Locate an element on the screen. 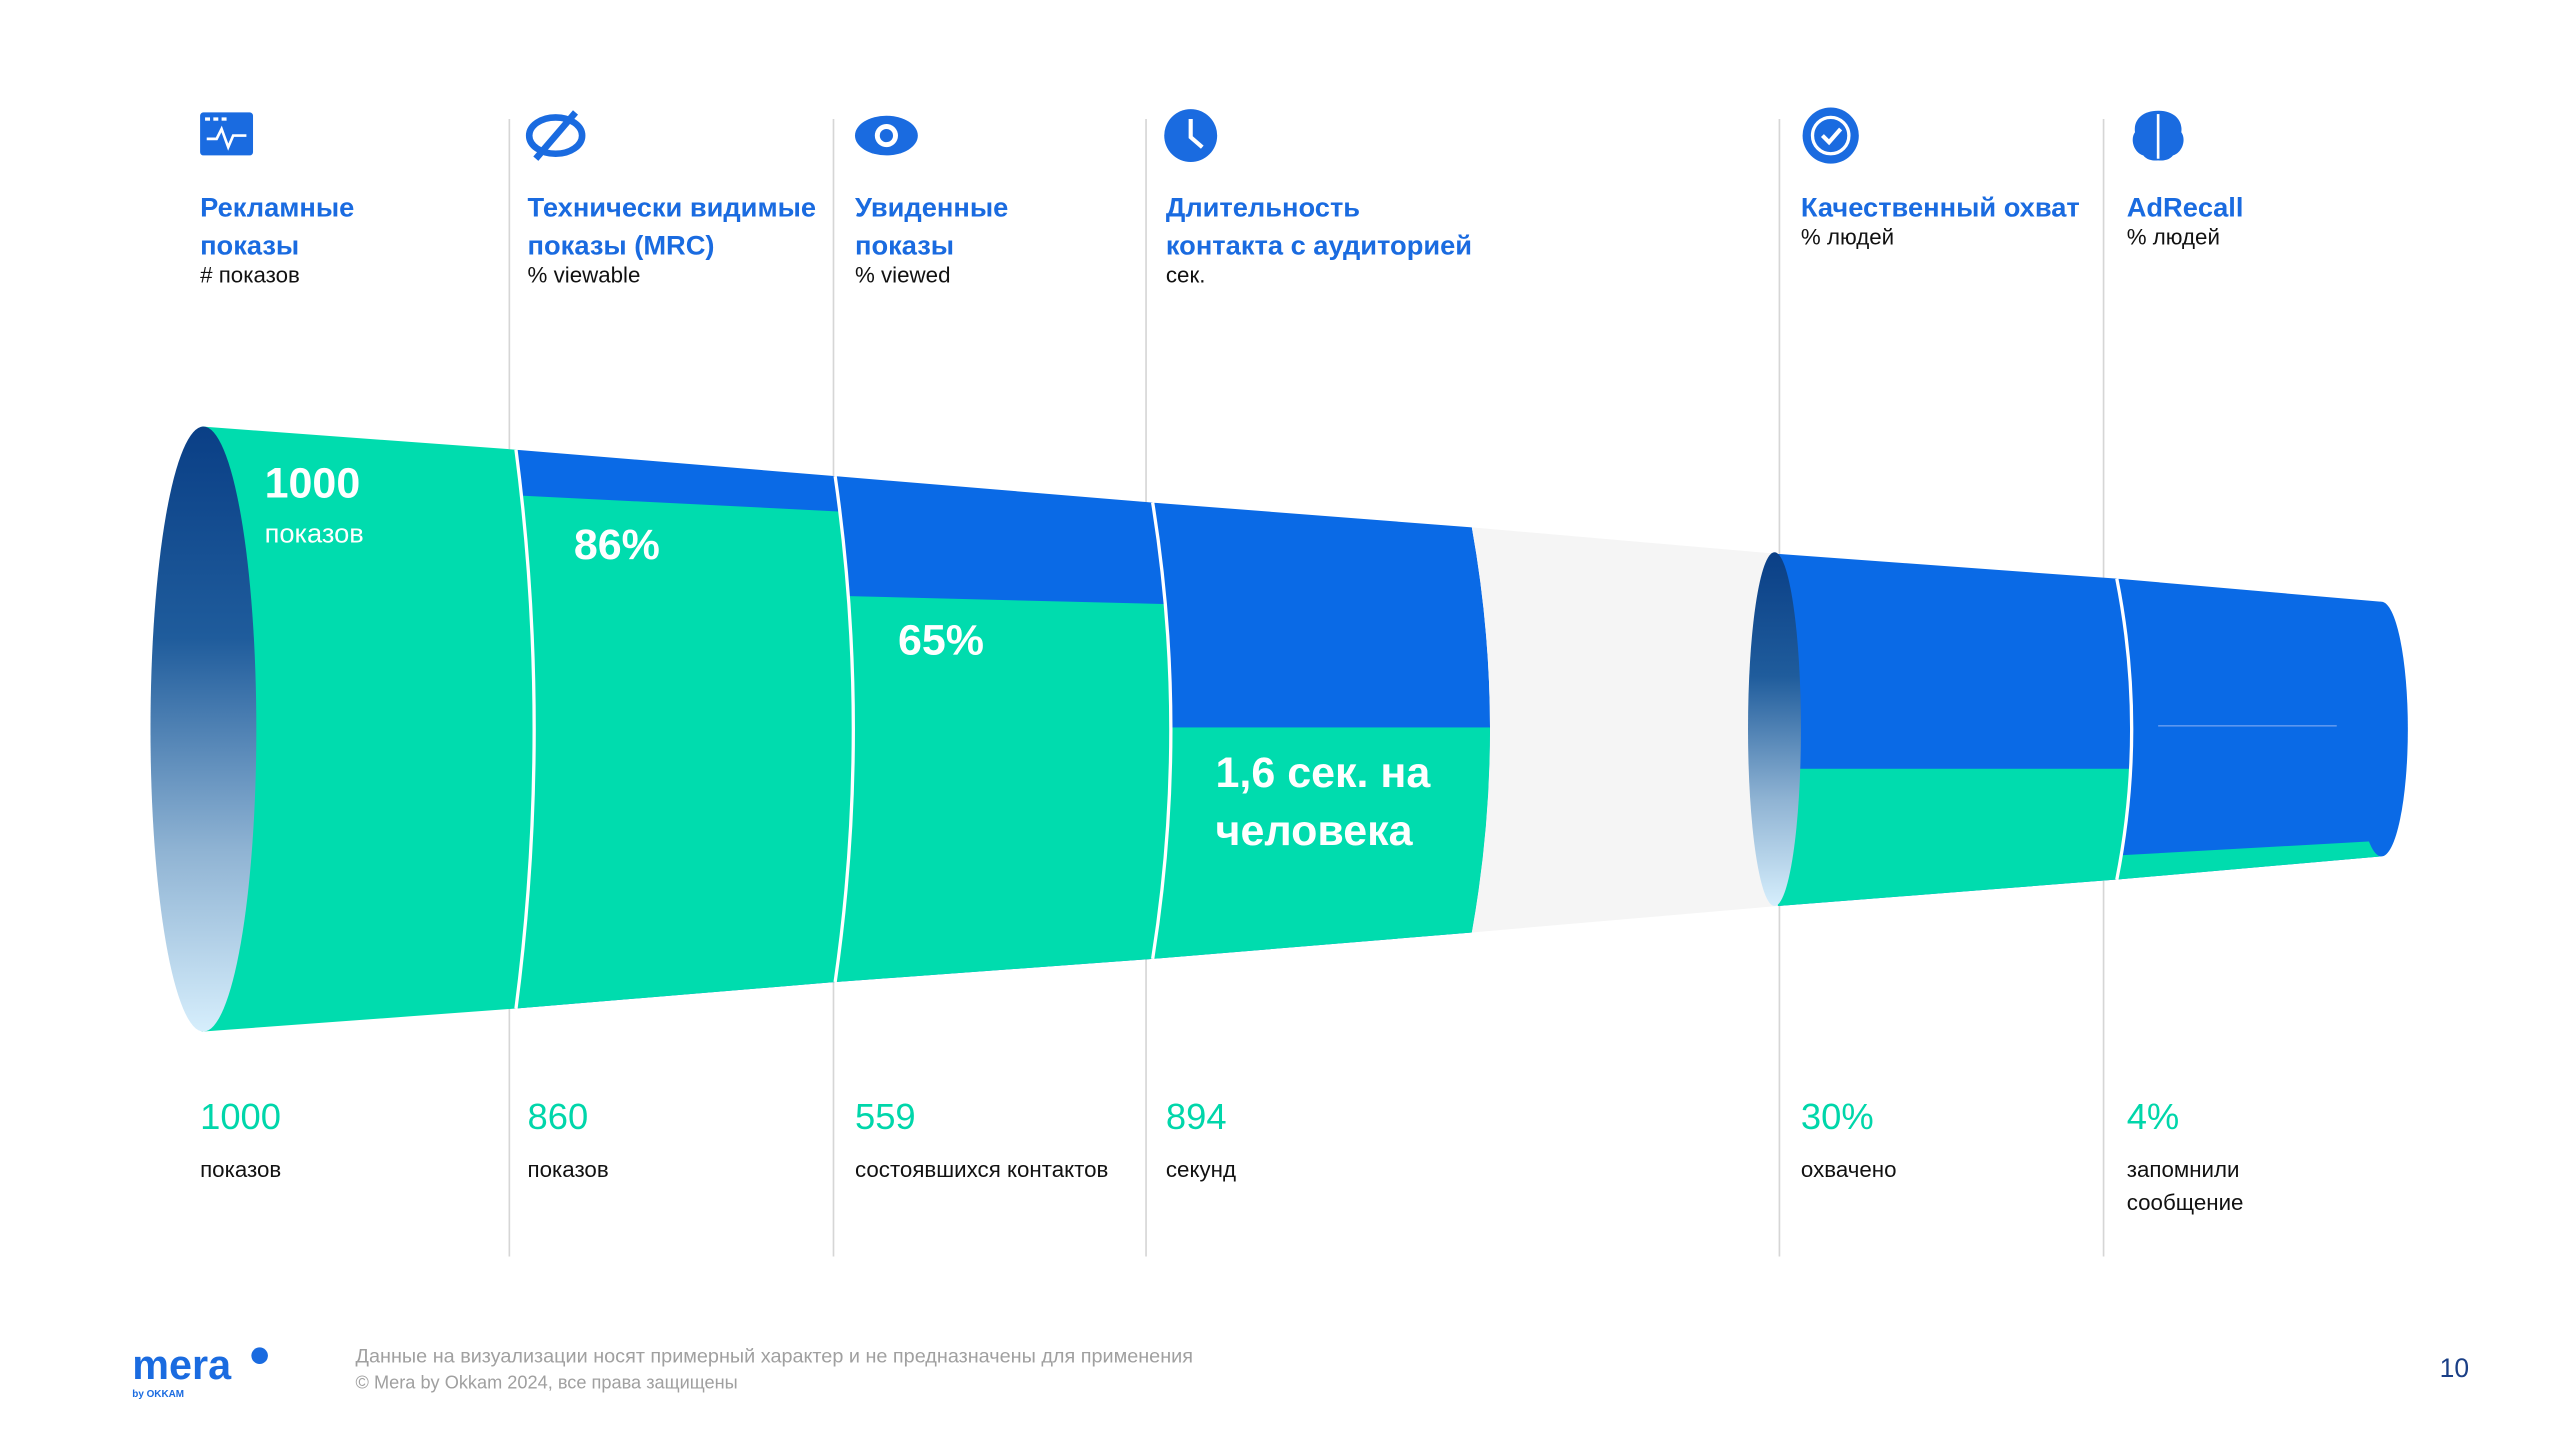 The image size is (2560, 1440). column-title: Технически видимые is located at coordinates (672, 207).